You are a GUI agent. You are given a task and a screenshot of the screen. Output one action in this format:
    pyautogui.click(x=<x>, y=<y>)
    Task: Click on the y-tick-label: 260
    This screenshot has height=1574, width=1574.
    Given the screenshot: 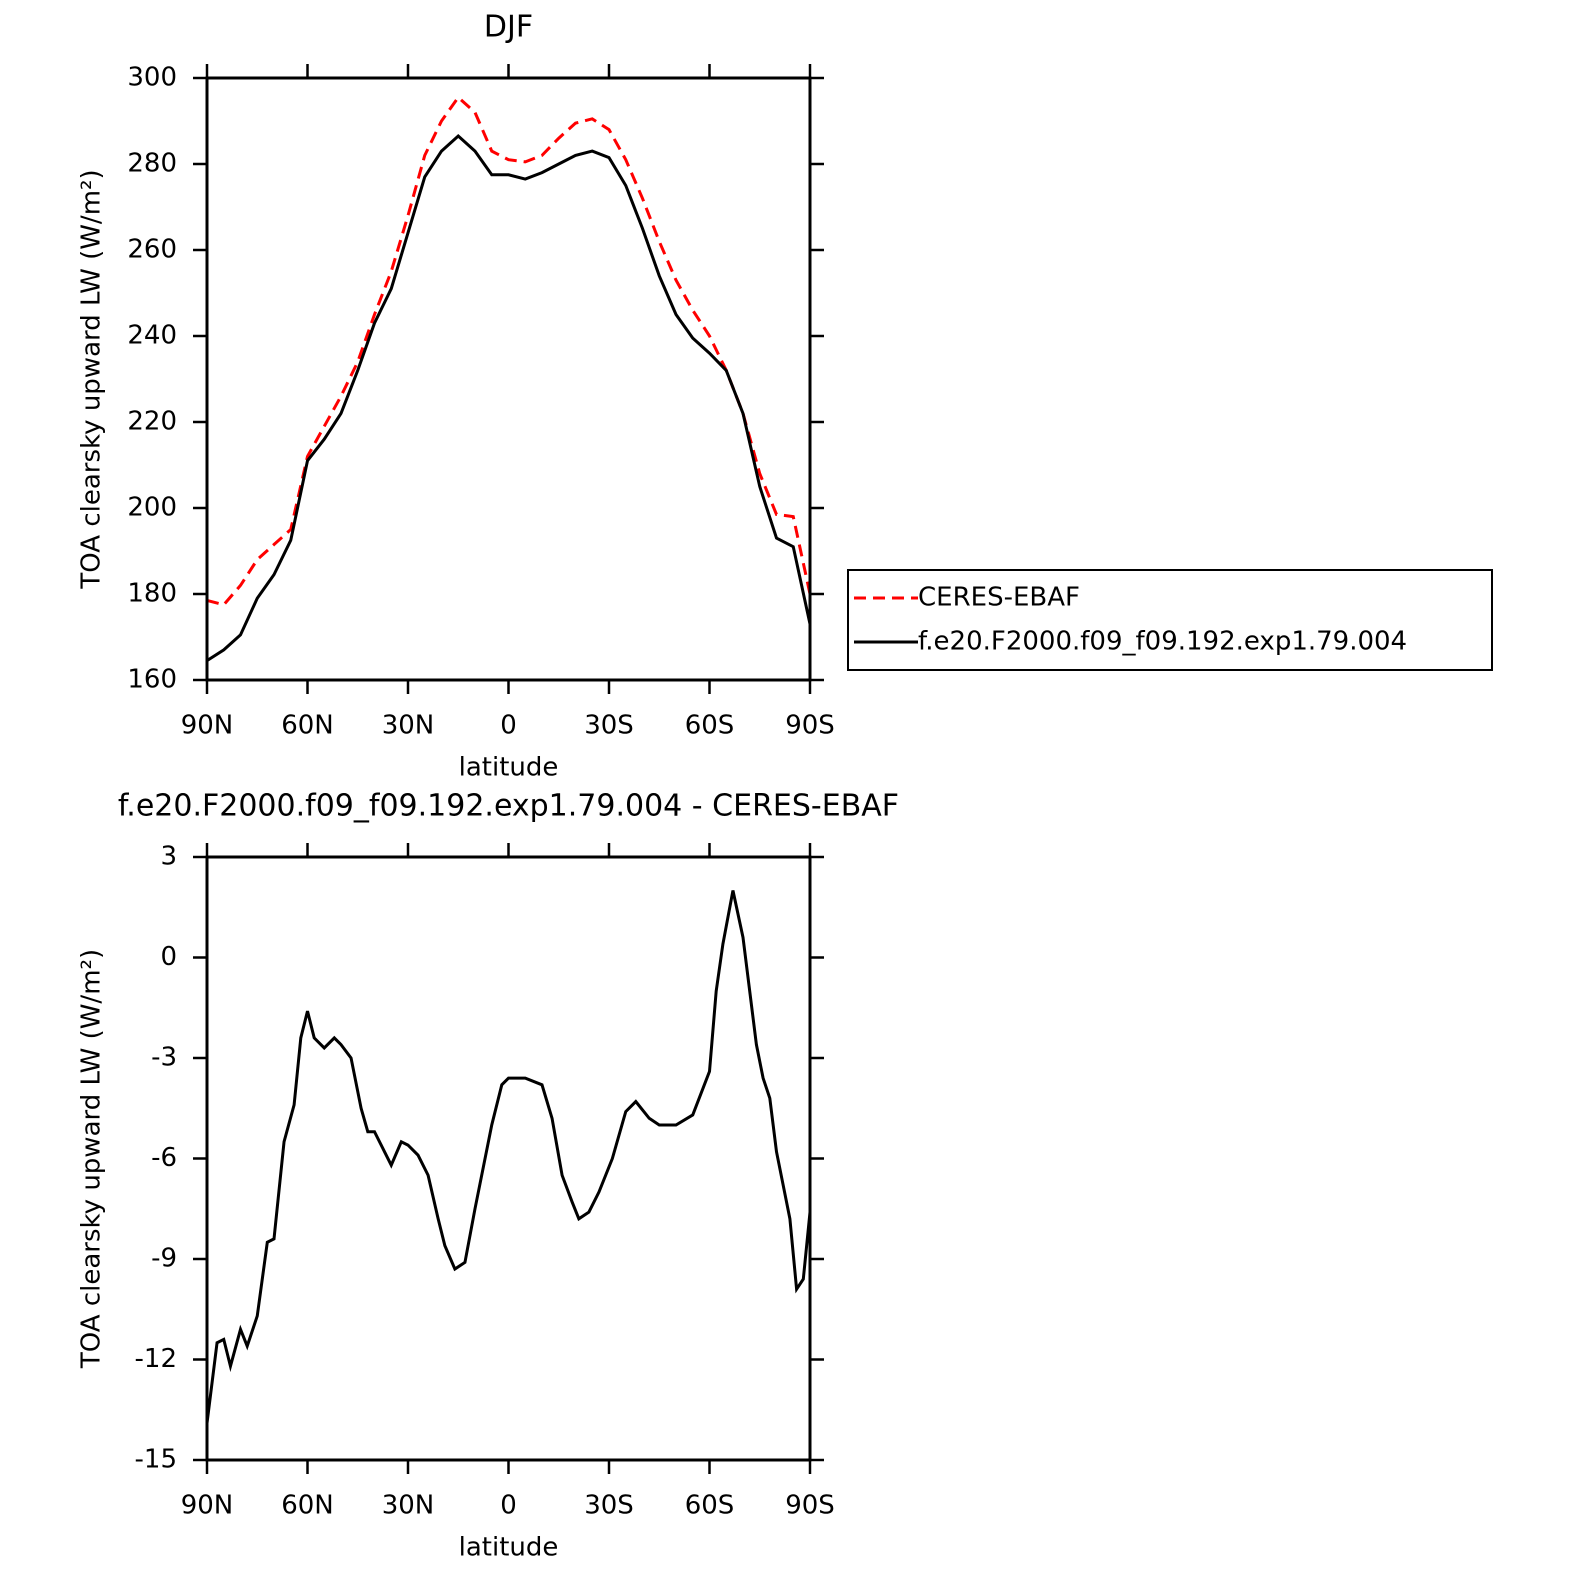 What is the action you would take?
    pyautogui.click(x=152, y=250)
    